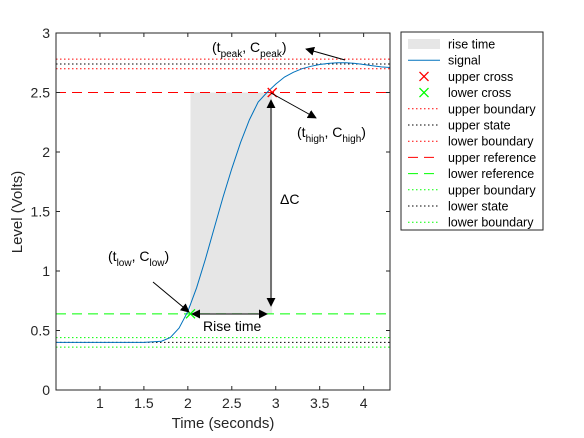 The height and width of the screenshot is (438, 584). Describe the element at coordinates (223, 423) in the screenshot. I see `x-axis-label: Time (seconds)` at that location.